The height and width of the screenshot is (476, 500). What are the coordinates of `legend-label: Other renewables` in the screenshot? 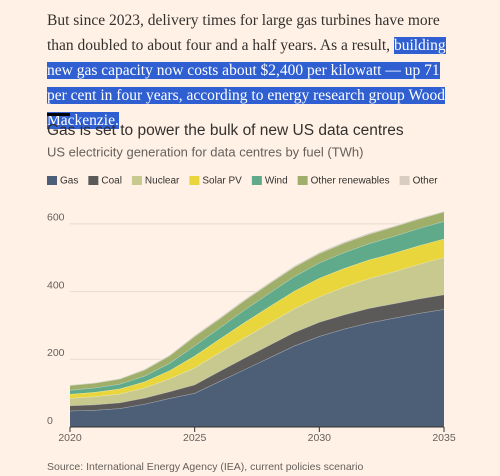 It's located at (350, 181).